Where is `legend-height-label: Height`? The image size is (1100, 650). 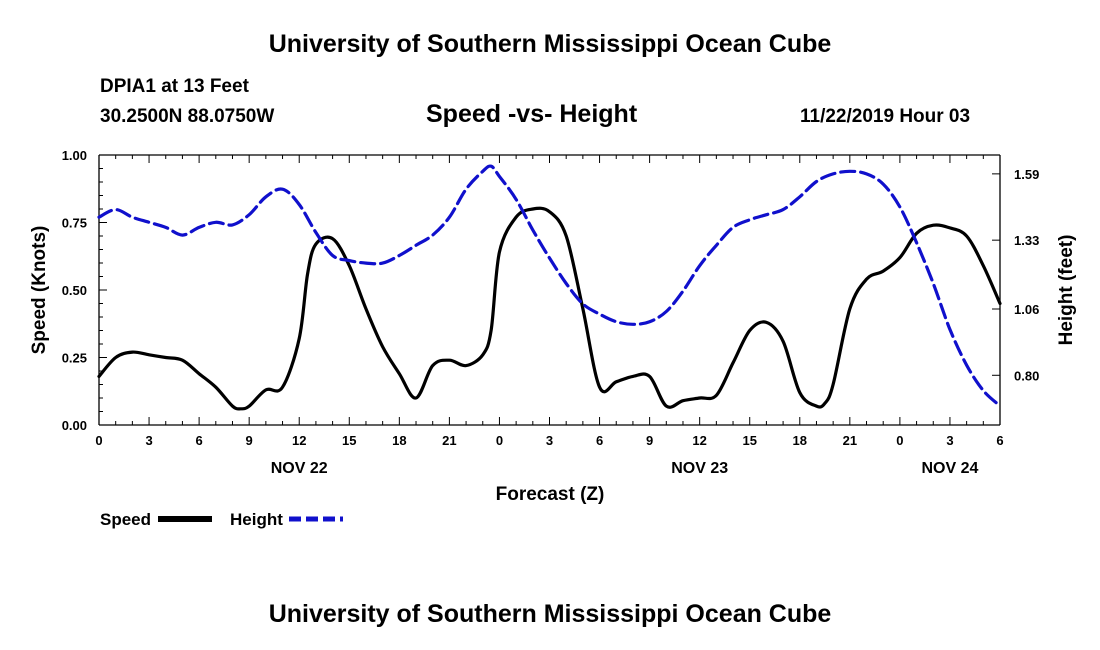
legend-height-label: Height is located at coordinates (256, 519).